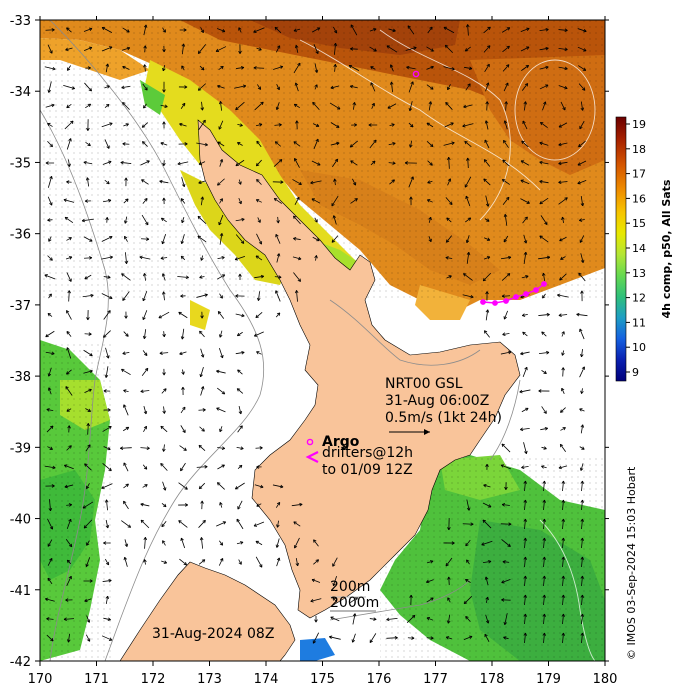 The image size is (677, 695). I want to click on lat-tick-label: -39, so click(20, 448).